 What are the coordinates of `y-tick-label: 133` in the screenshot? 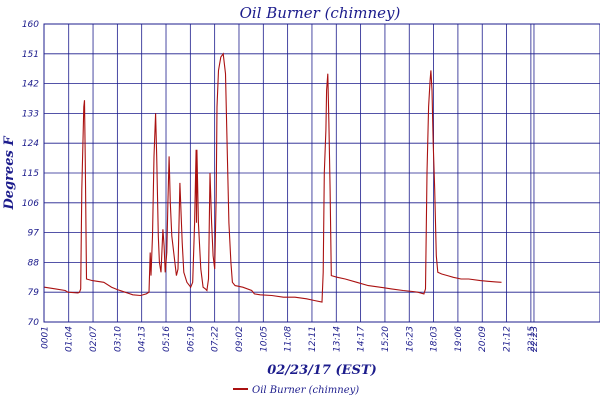 It's located at (30, 114).